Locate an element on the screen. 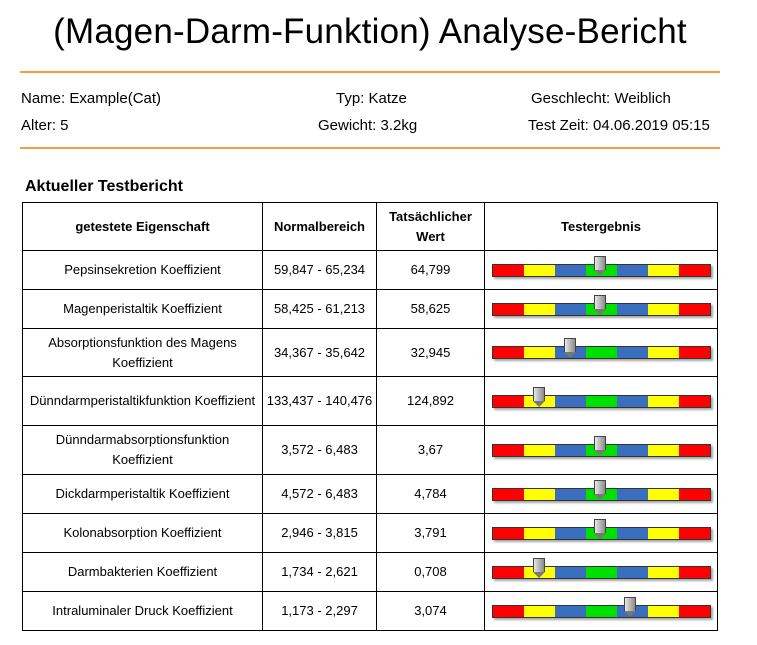  property-cell: Dickdarmperistaltik Koeffizient is located at coordinates (142, 494).